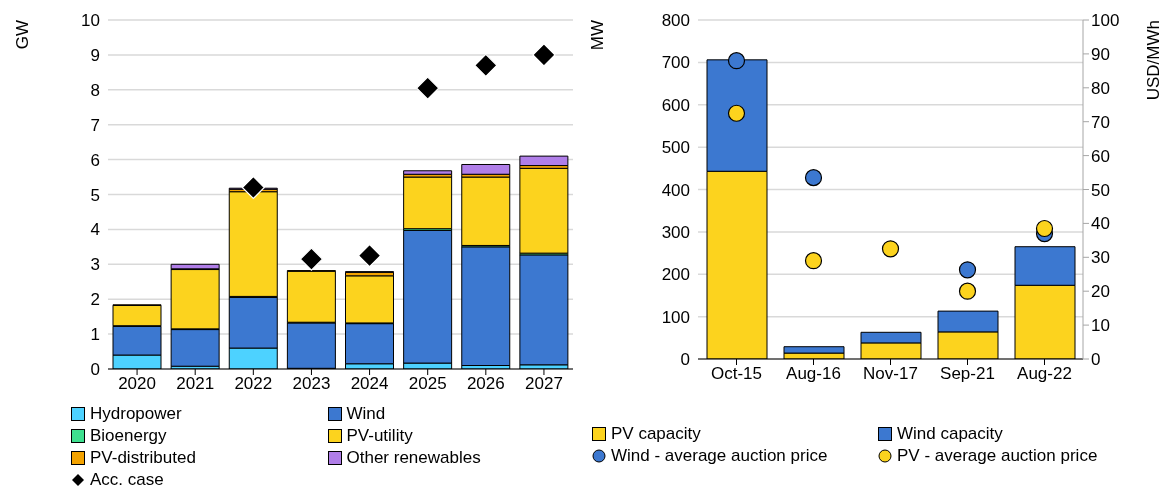 Image resolution: width=1169 pixels, height=490 pixels. I want to click on legend-label: Other renewables, so click(413, 458).